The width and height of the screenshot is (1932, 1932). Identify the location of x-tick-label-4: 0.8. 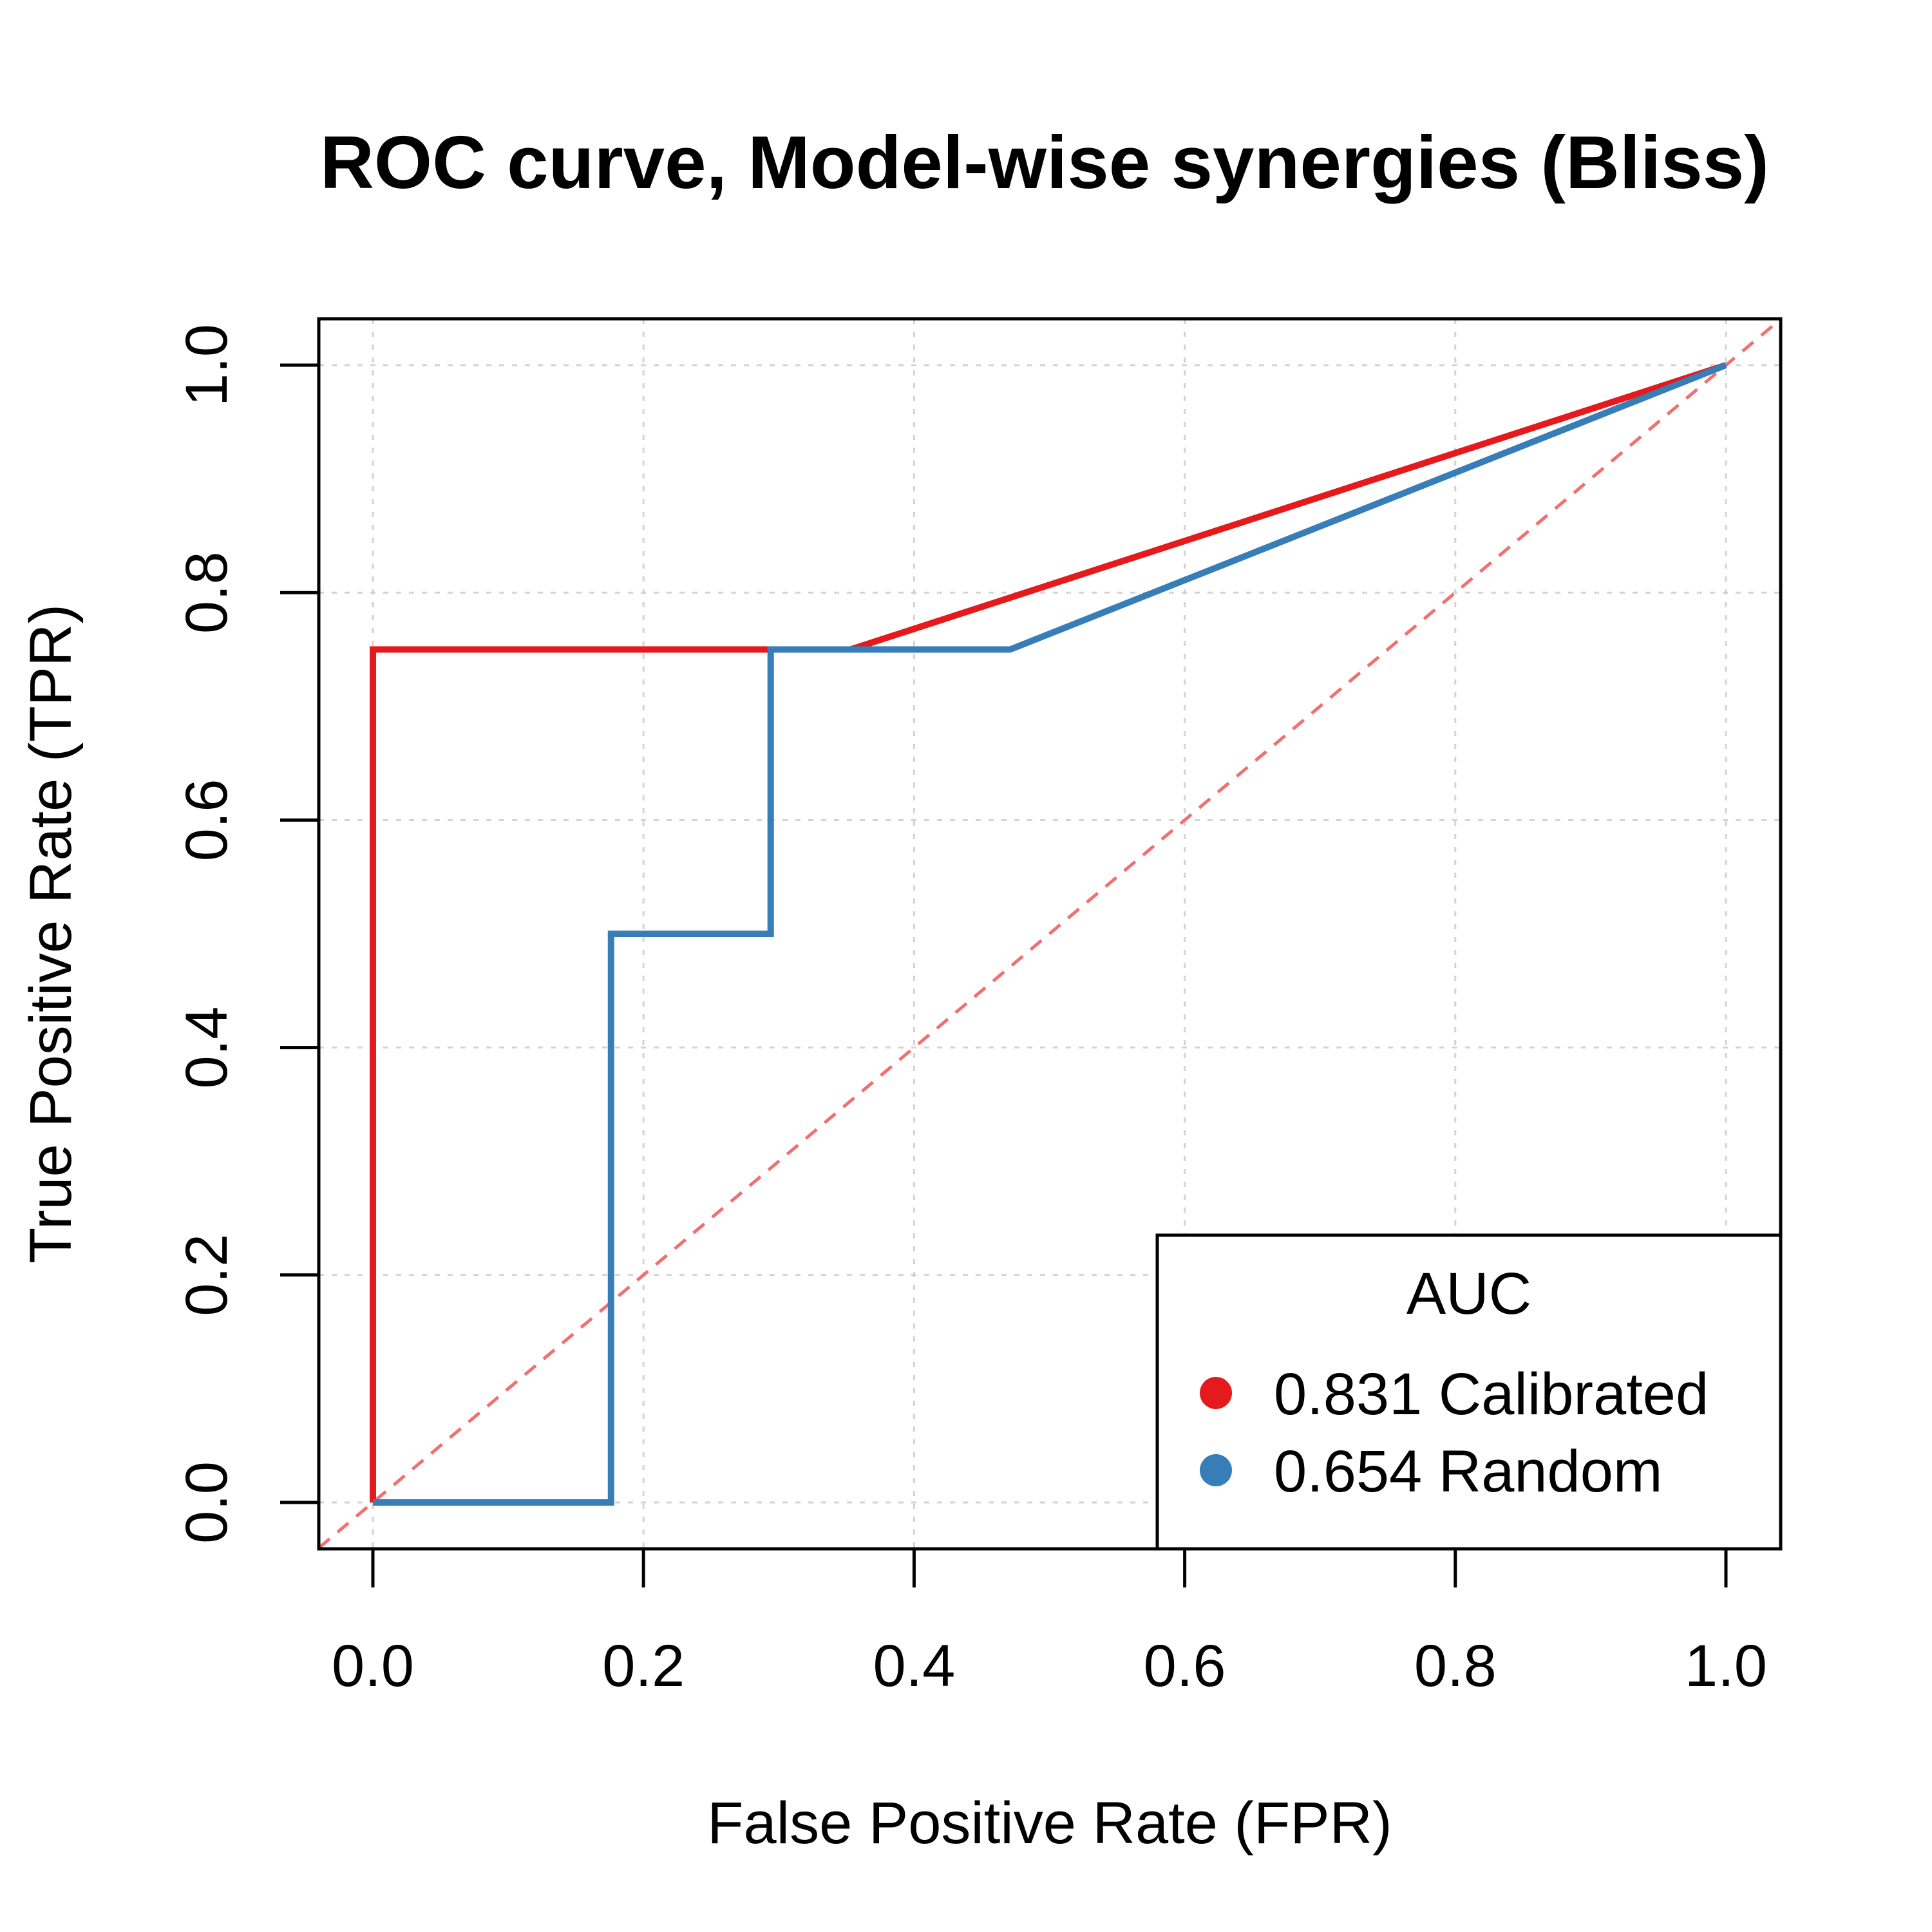
(1455, 1666).